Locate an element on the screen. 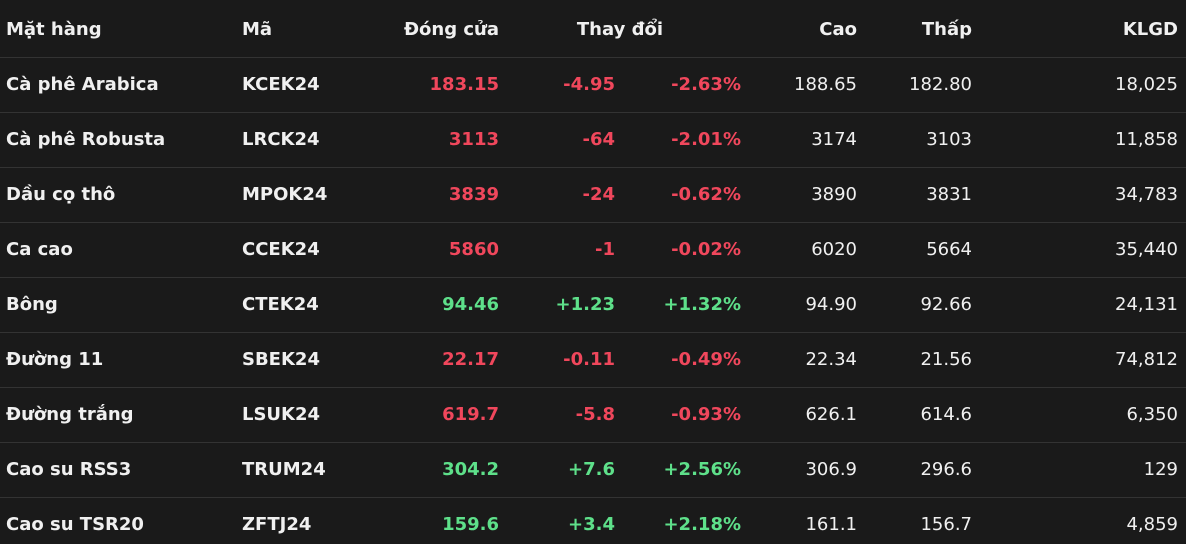 The image size is (1186, 544). change-percent: -2.63% is located at coordinates (706, 84).